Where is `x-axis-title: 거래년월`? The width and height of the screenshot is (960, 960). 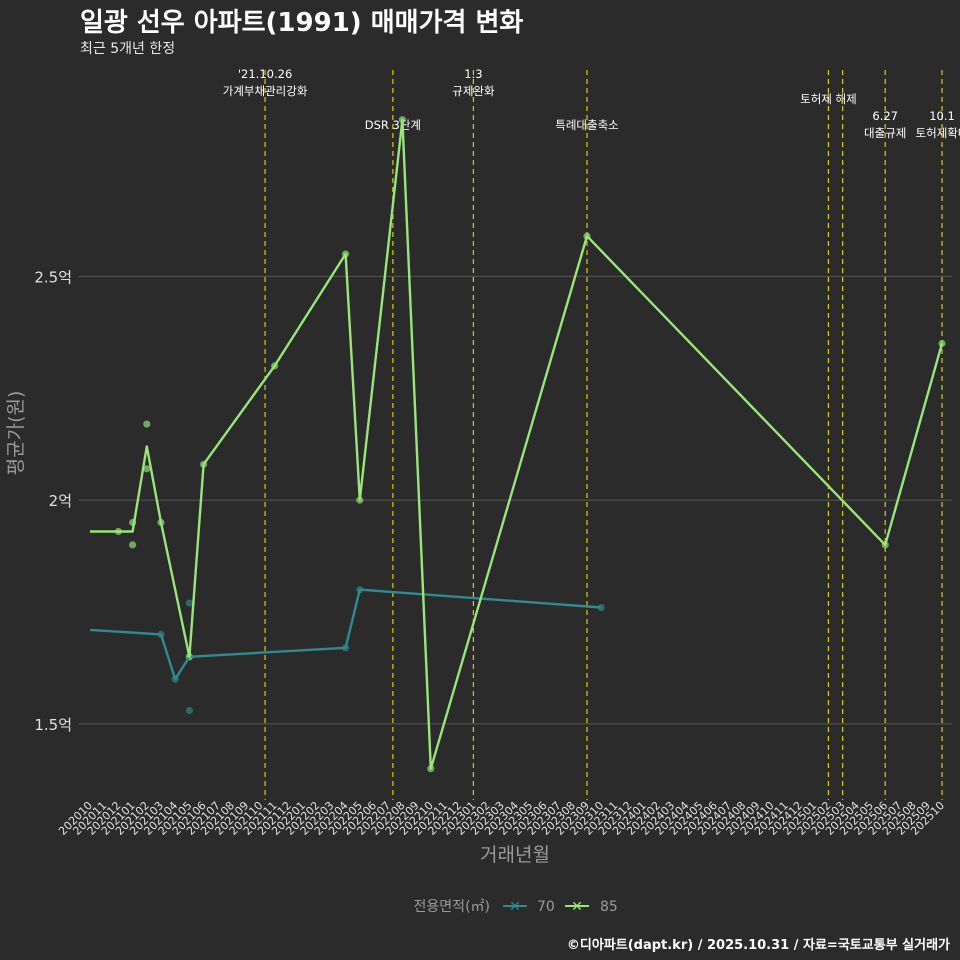
x-axis-title: 거래년월 is located at coordinates (515, 855).